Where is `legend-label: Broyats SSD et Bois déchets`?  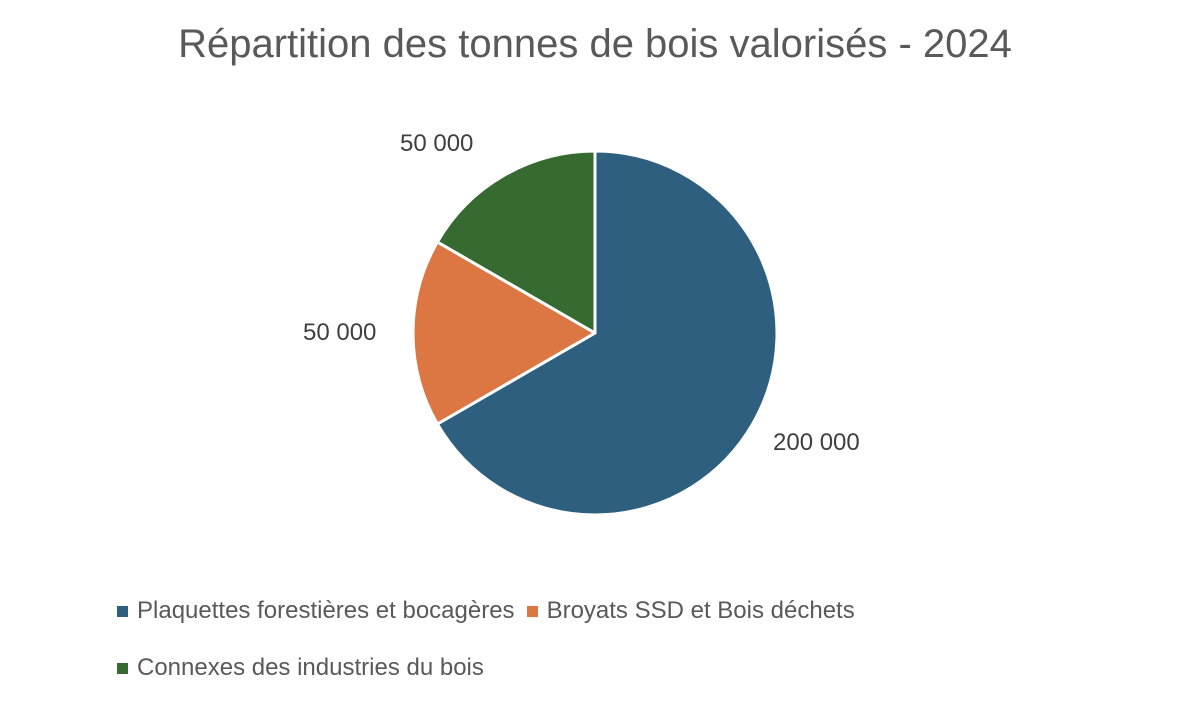 legend-label: Broyats SSD et Bois déchets is located at coordinates (700, 610).